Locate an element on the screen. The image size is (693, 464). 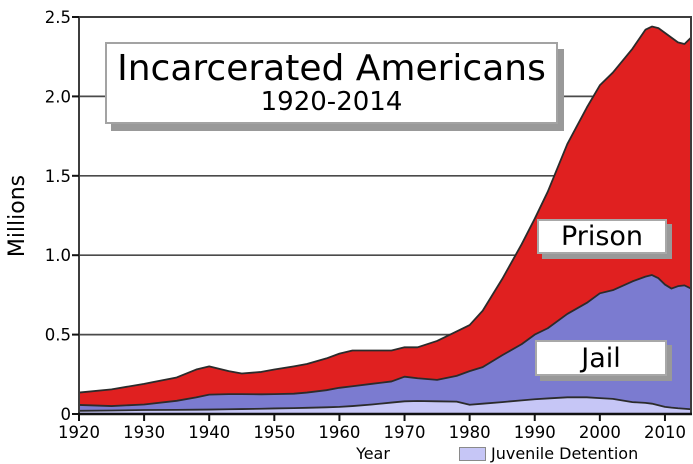
y-tick-label: 0 is located at coordinates (66, 414).